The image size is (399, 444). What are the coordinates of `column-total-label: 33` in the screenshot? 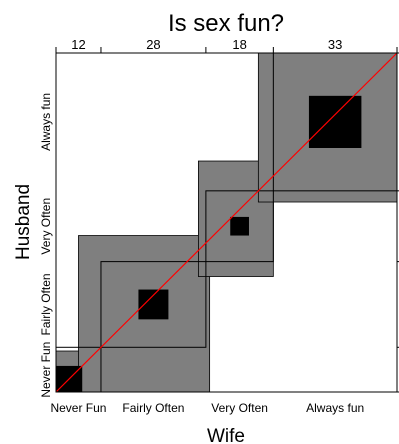 It's located at (335, 44).